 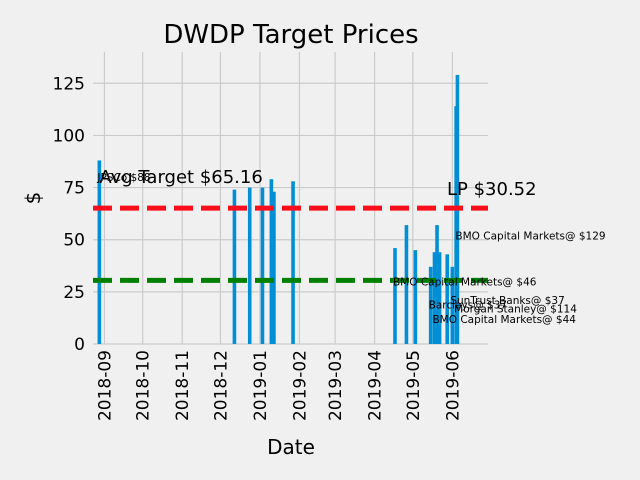 I want to click on reference-lines, so click(x=290, y=244).